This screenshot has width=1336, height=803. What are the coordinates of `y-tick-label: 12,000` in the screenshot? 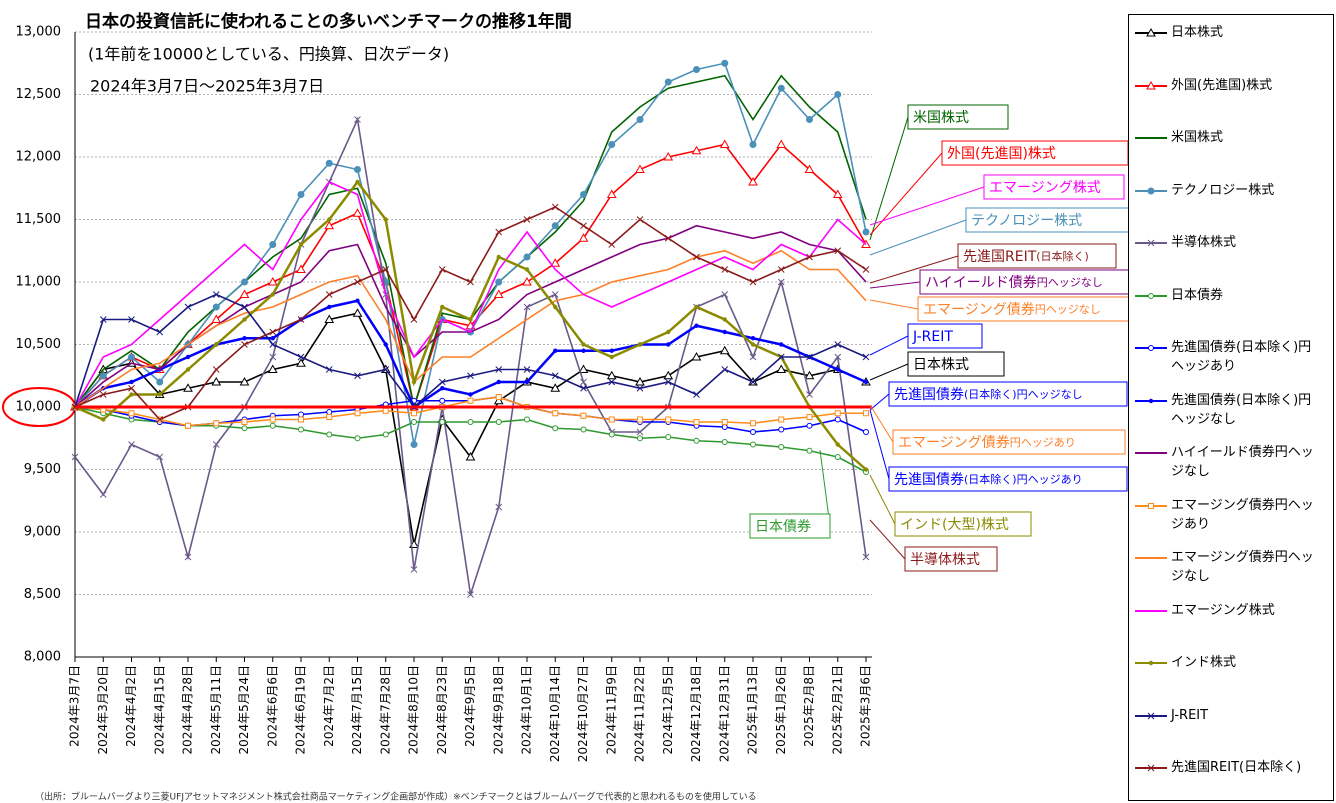 It's located at (39, 157).